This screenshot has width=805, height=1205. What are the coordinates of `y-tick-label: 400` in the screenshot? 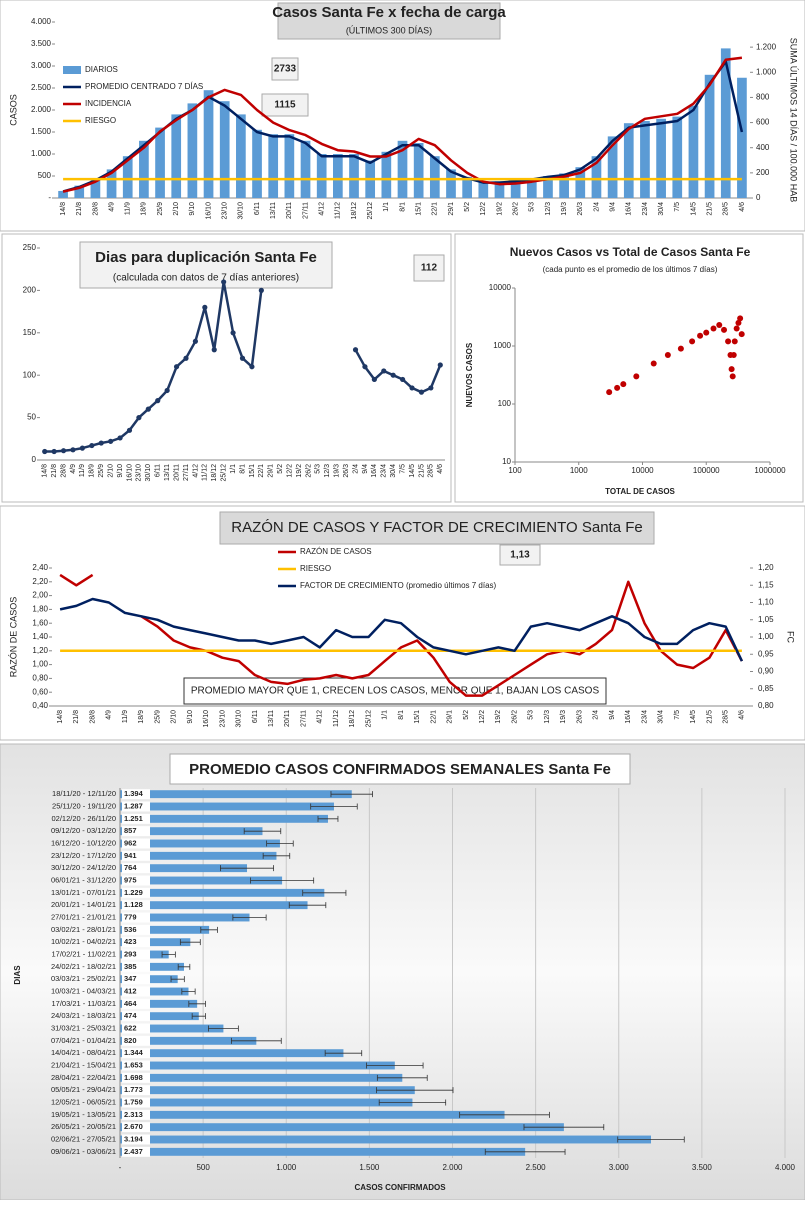 It's located at (763, 147).